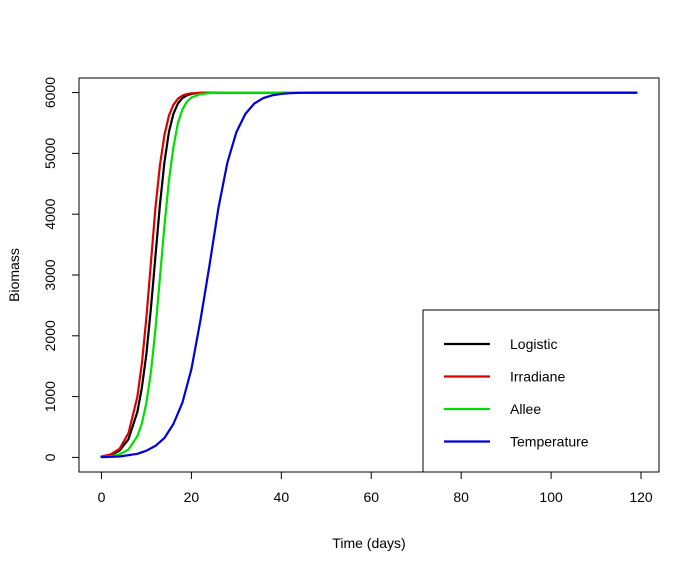 This screenshot has height=572, width=700. I want to click on legend-box, so click(541, 391).